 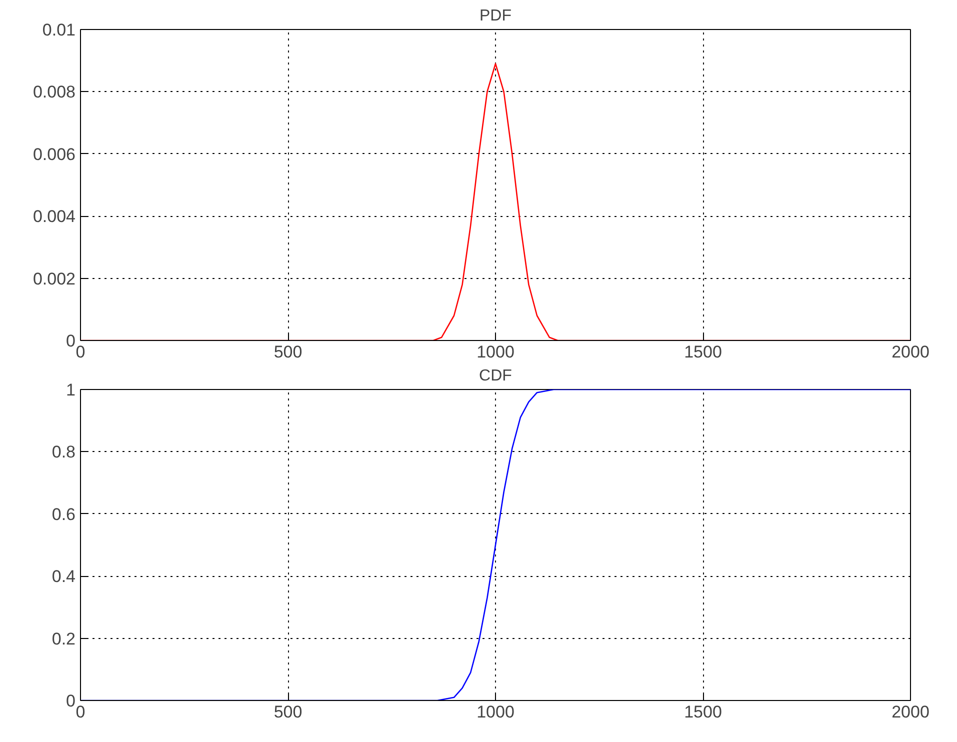 What do you see at coordinates (54, 154) in the screenshot?
I see `y-tick-label: 0.006` at bounding box center [54, 154].